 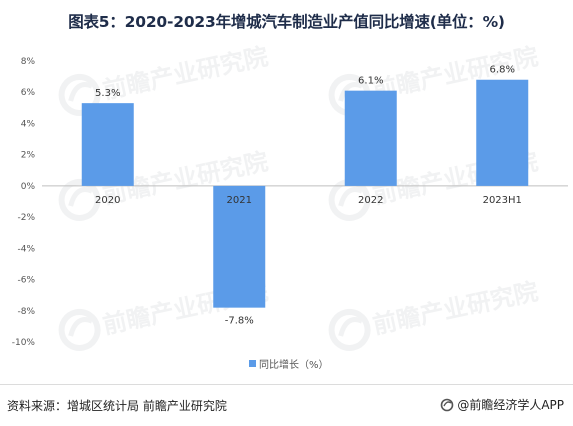 I want to click on qianzhan-logo-icon, so click(x=447, y=404).